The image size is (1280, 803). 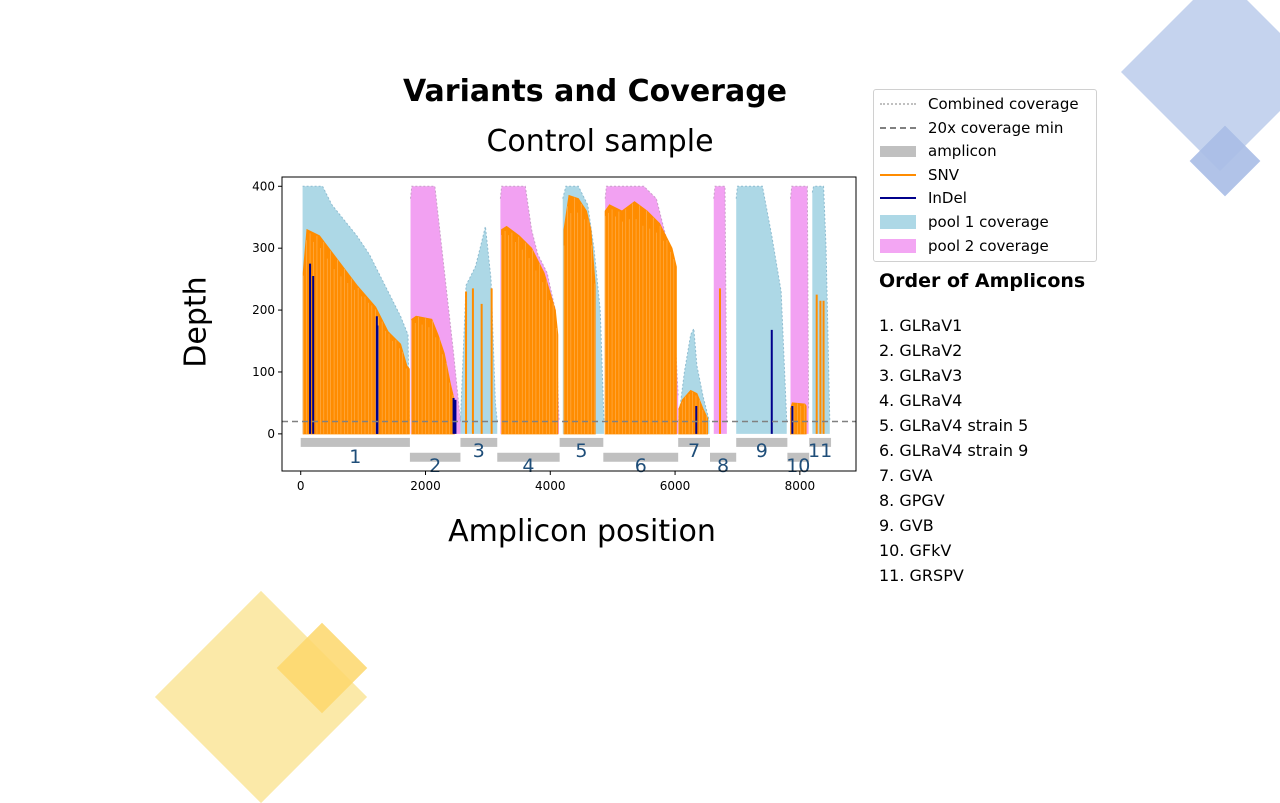 I want to click on legend-label: pool 1 coverage, so click(x=988, y=222).